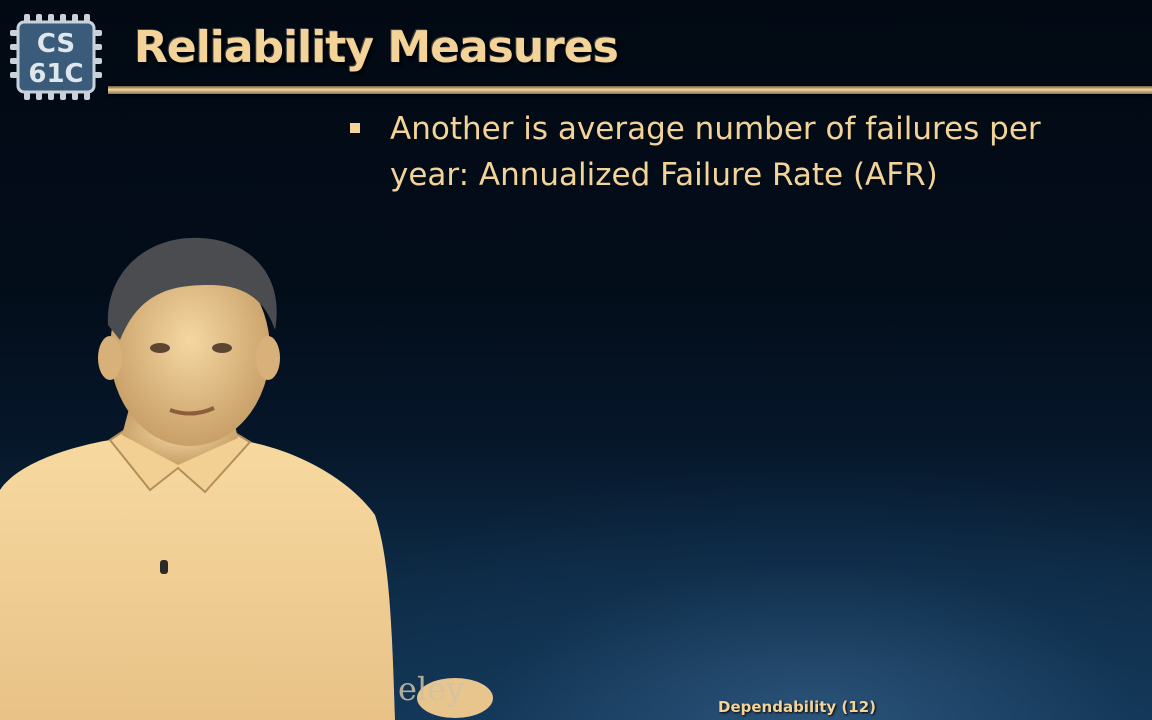 The image size is (1152, 720). What do you see at coordinates (664, 175) in the screenshot?
I see `bullet-line-2: year: Annualized Failure Rate (AFR)` at bounding box center [664, 175].